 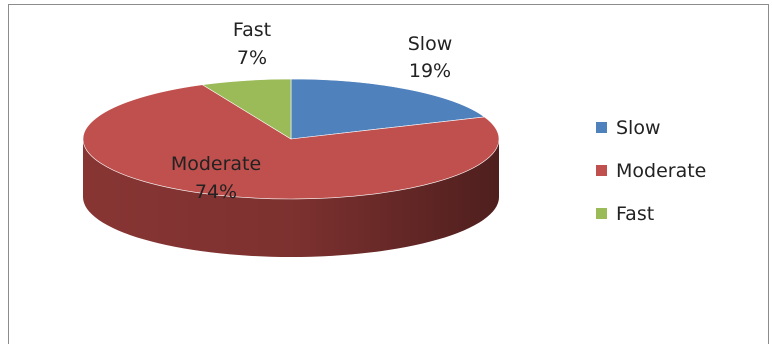 What do you see at coordinates (601, 170) in the screenshot?
I see `legend-swatch-moderate` at bounding box center [601, 170].